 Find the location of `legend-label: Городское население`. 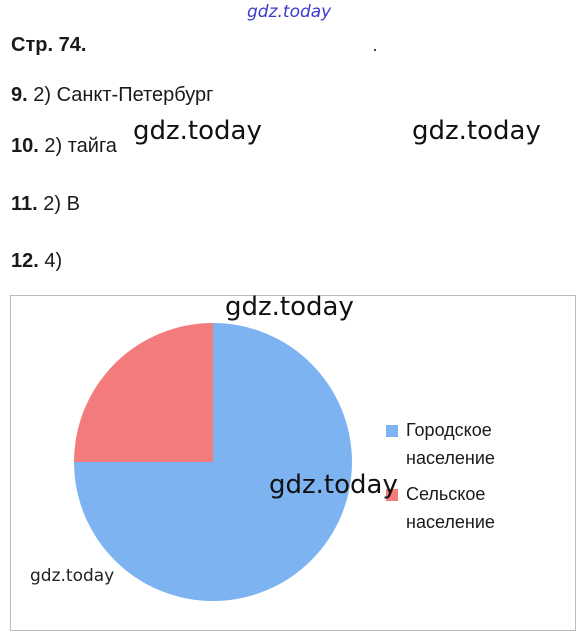

legend-label: Городское население is located at coordinates (450, 444).